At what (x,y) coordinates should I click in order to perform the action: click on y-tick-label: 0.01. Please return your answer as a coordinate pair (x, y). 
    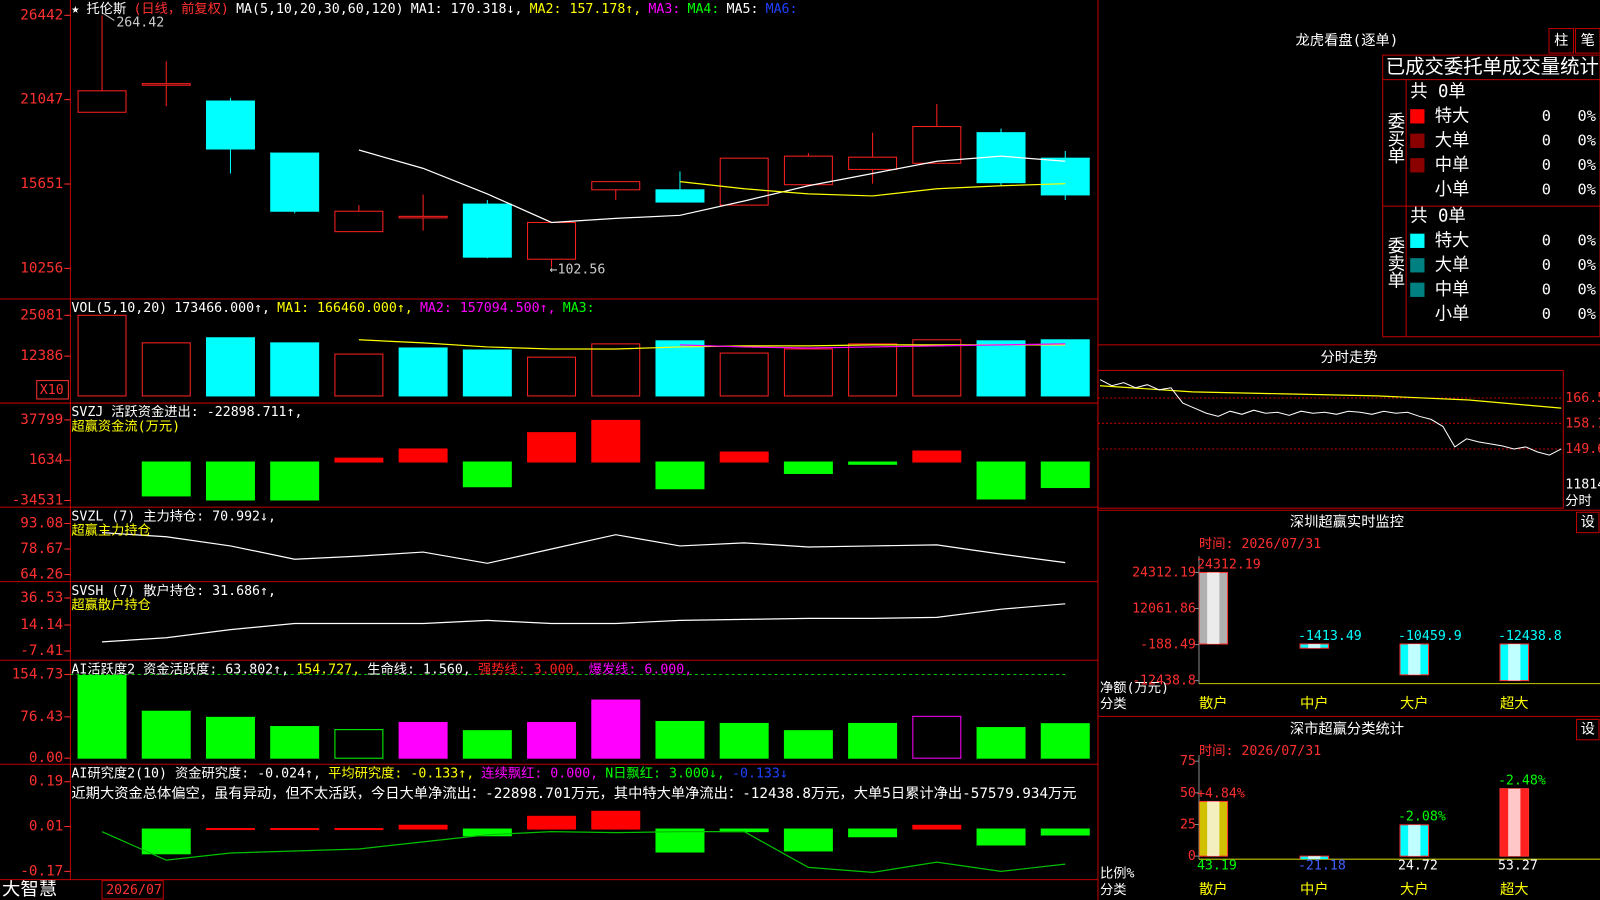
    Looking at the image, I should click on (46, 827).